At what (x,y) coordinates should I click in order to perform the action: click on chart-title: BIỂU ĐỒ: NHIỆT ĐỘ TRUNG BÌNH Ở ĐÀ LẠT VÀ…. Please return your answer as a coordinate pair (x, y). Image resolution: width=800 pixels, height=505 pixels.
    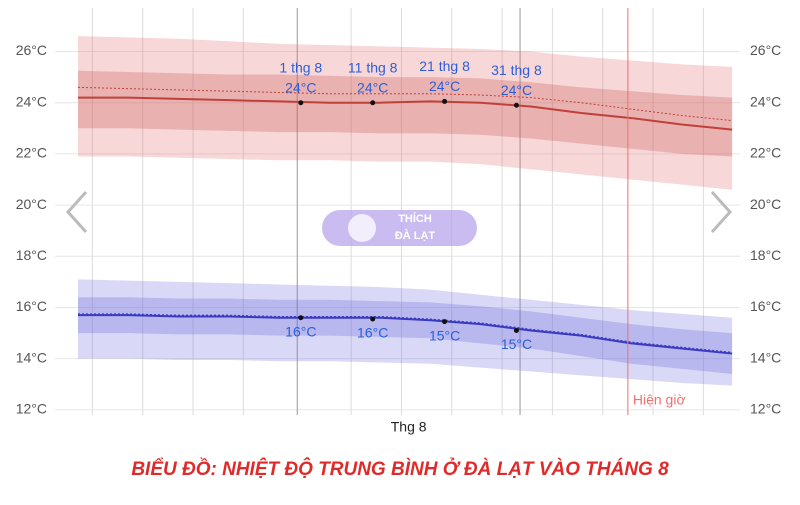
    Looking at the image, I should click on (400, 469).